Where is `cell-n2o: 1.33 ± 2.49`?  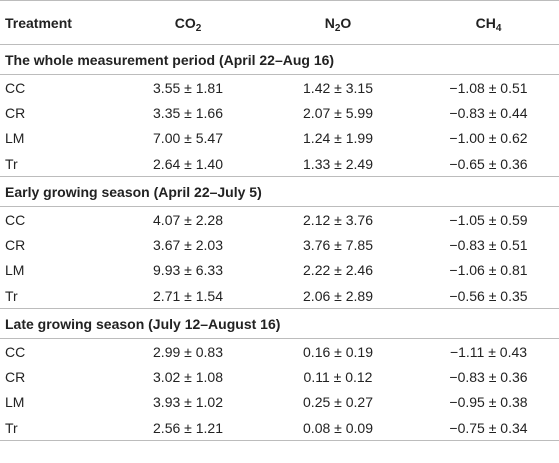
cell-n2o: 1.33 ± 2.49 is located at coordinates (338, 163).